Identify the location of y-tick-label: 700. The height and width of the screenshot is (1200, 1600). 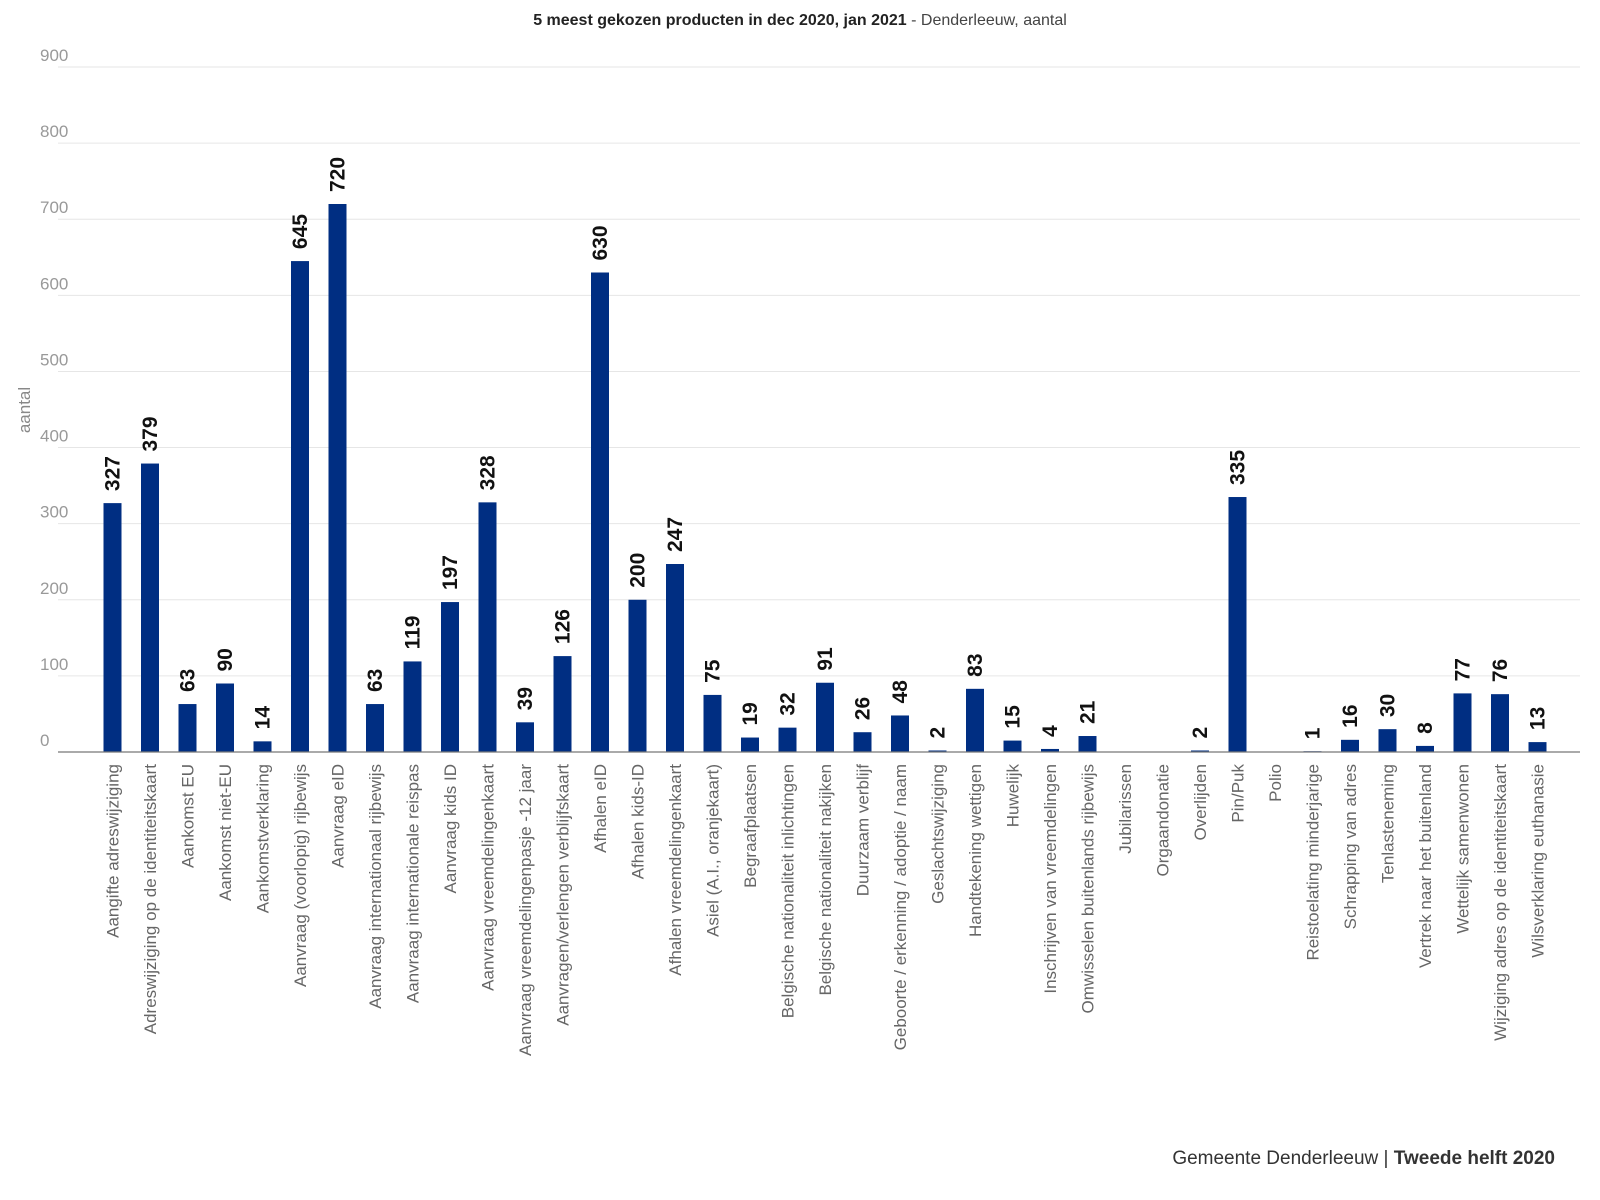
(54, 207).